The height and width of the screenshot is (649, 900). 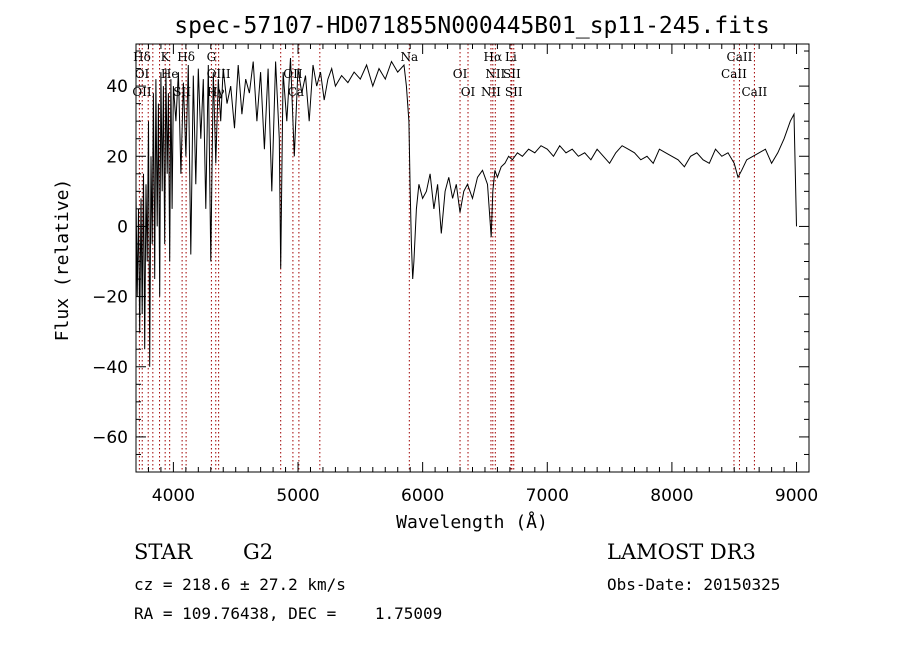 I want to click on y-tick-label: 40, so click(x=117, y=87).